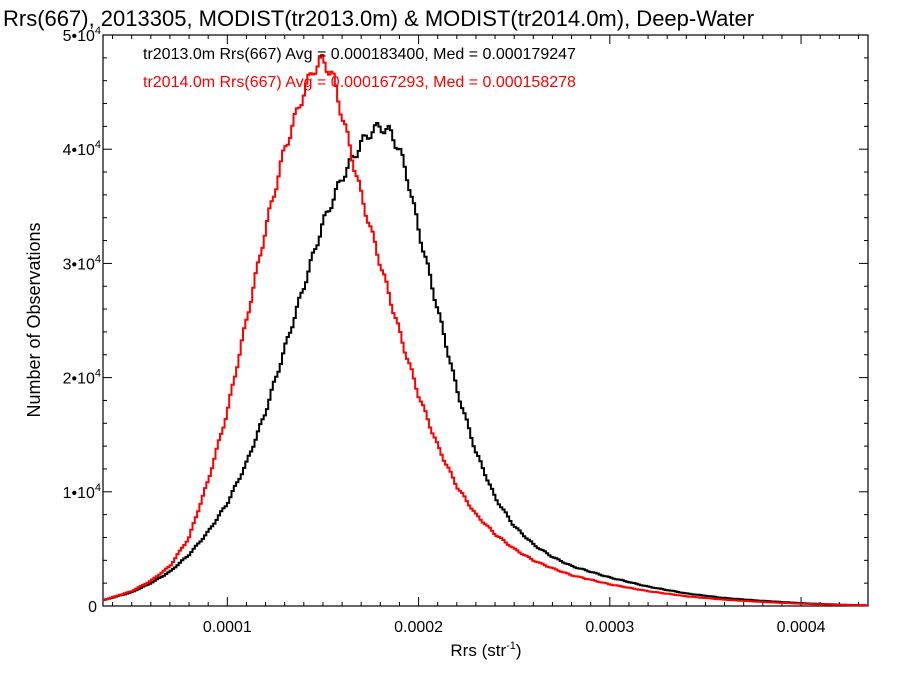 The height and width of the screenshot is (675, 900). Describe the element at coordinates (418, 627) in the screenshot. I see `x-tick-label: 0.0002` at that location.